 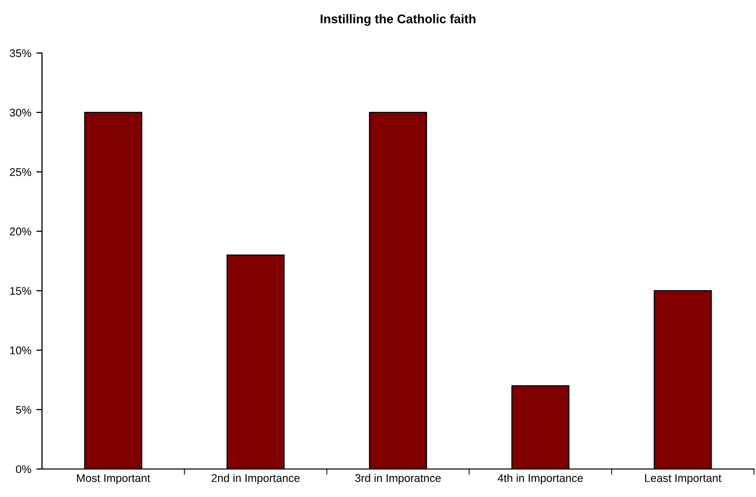 I want to click on y-tick-label: 10%, so click(x=21, y=350).